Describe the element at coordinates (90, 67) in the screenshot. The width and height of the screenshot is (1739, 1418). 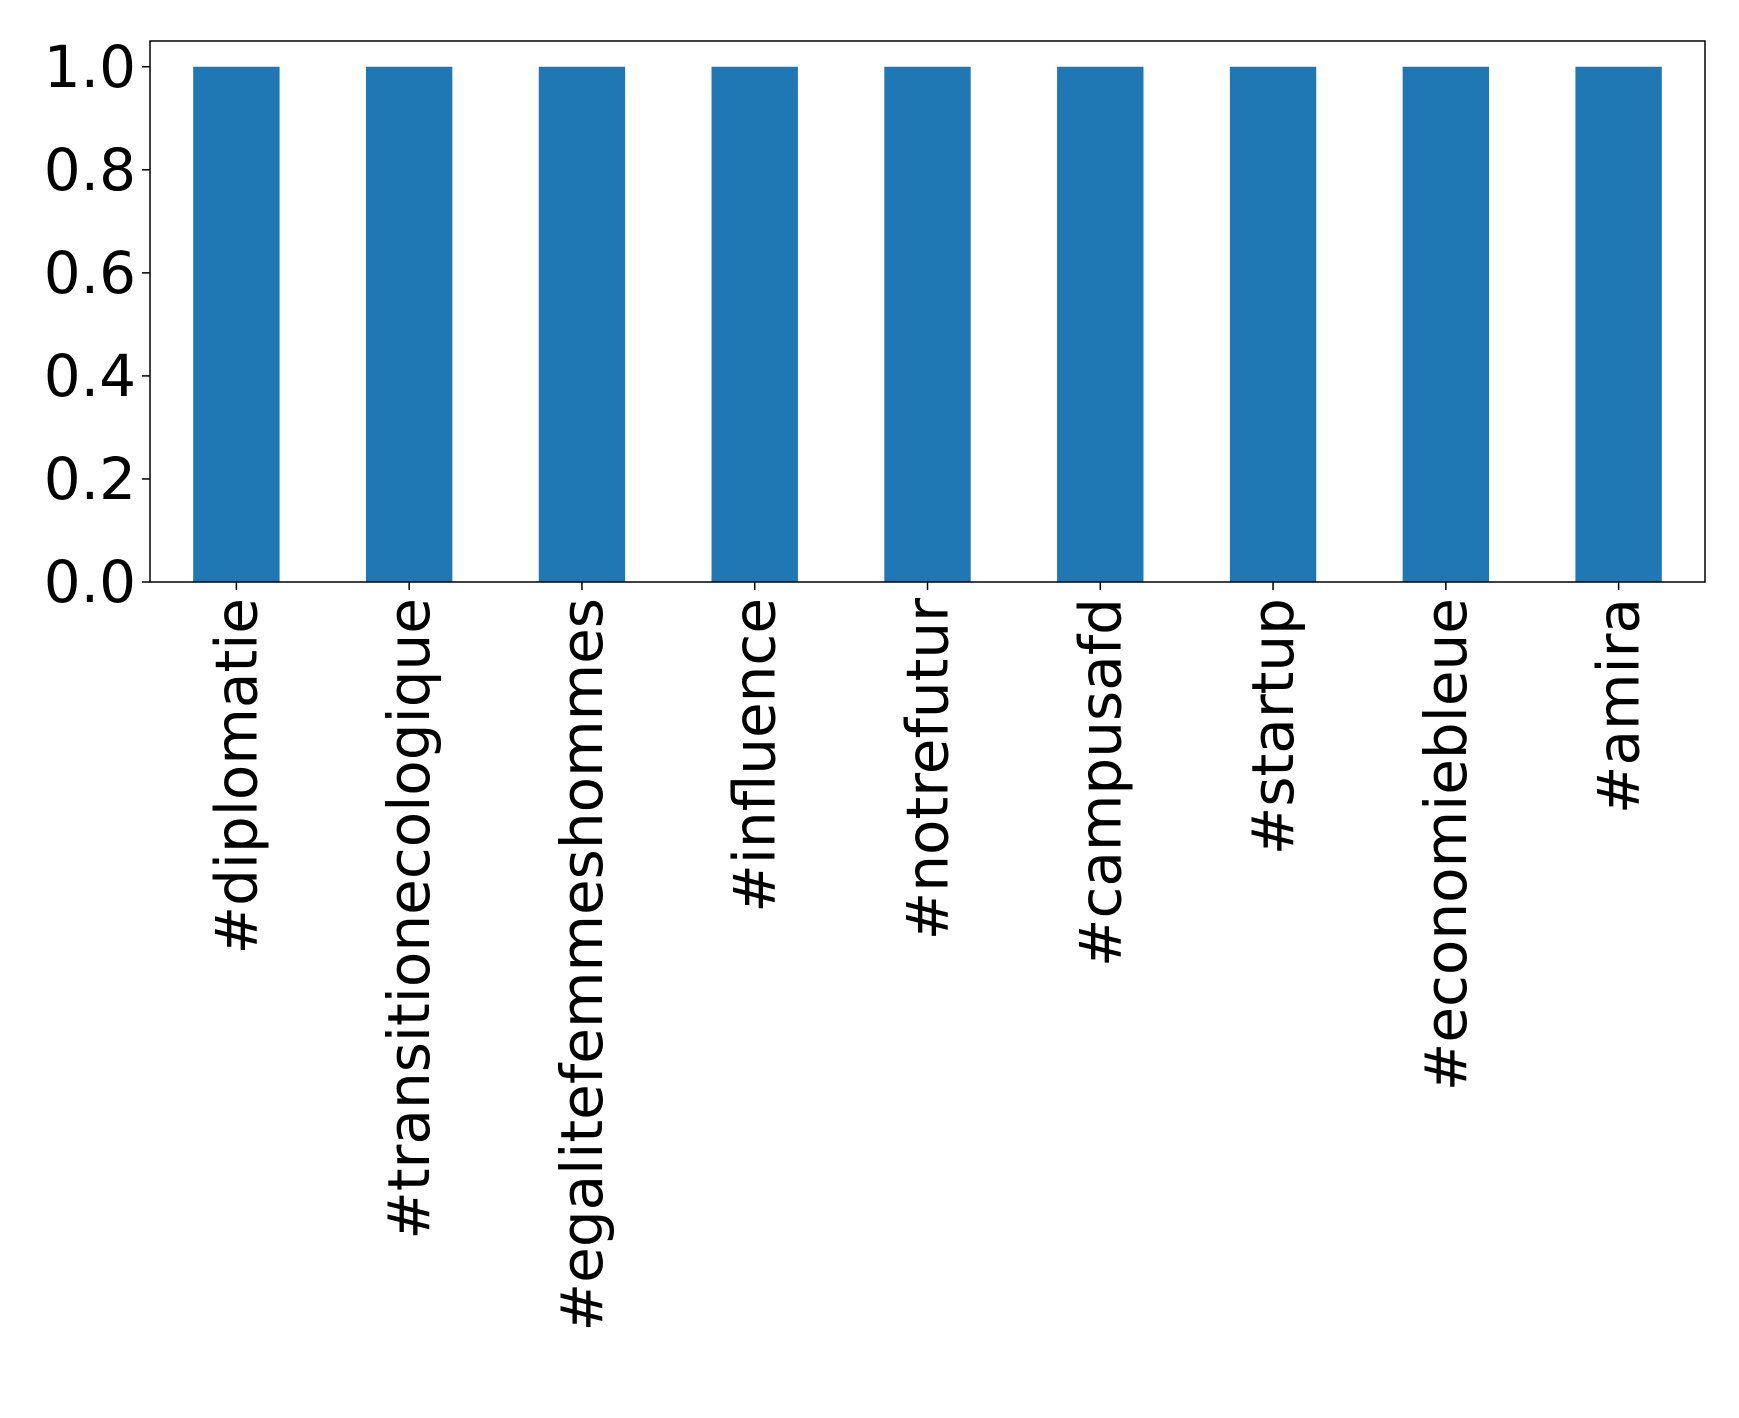
I see `y-tick-label: 1.0` at that location.